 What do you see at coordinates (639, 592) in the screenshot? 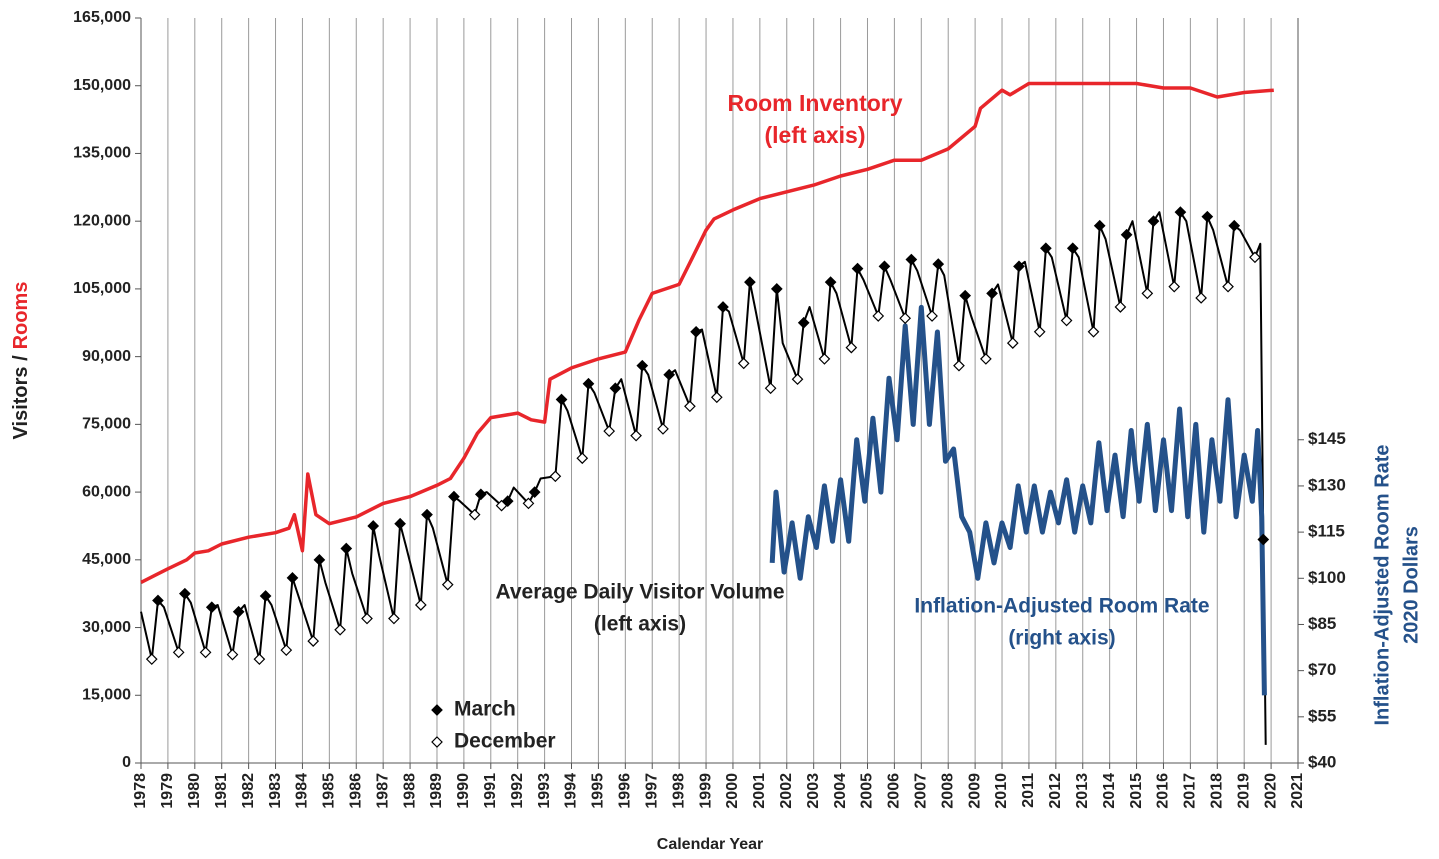
I see `annotation: Average Daily Visitor Volume` at bounding box center [639, 592].